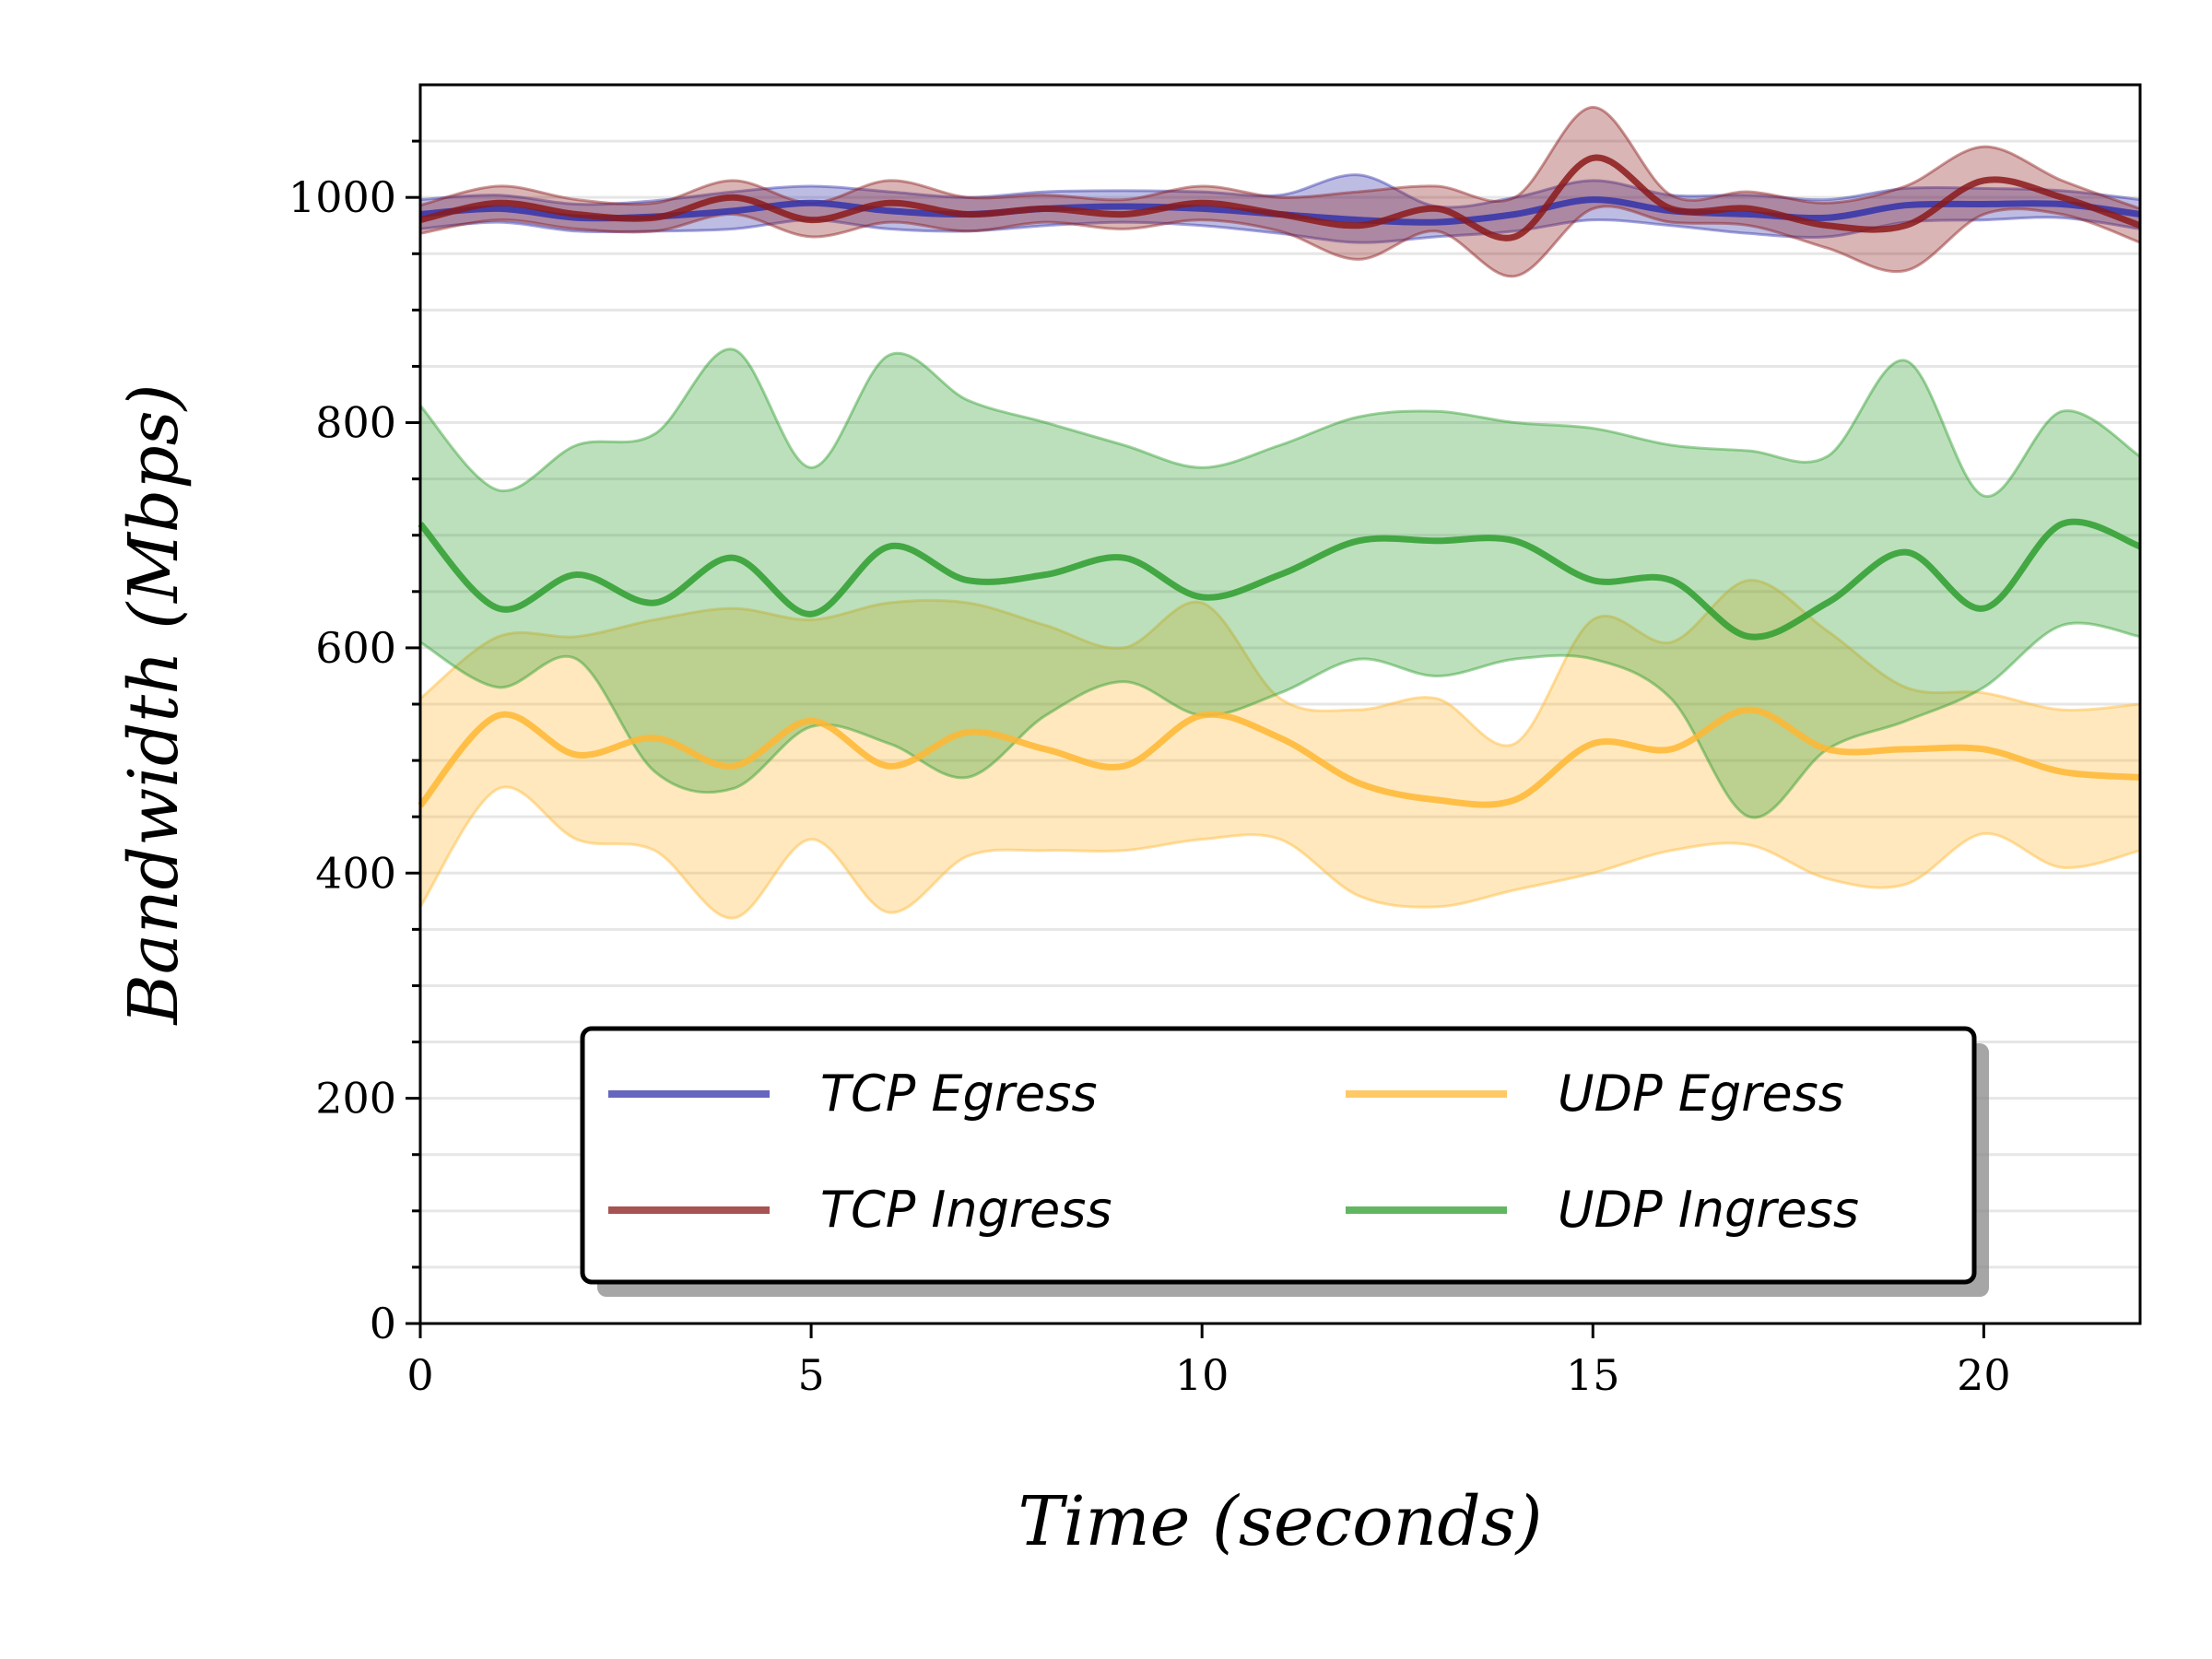 The height and width of the screenshot is (1659, 2212). I want to click on y-axis-label: Bandwidth (Mbps), so click(154, 704).